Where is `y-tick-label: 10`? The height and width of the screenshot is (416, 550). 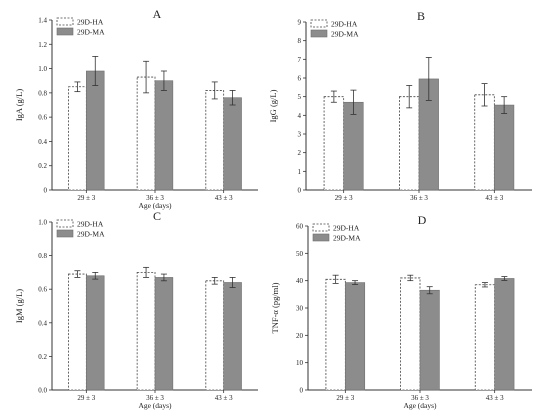
y-tick-label: 10 is located at coordinates (300, 363).